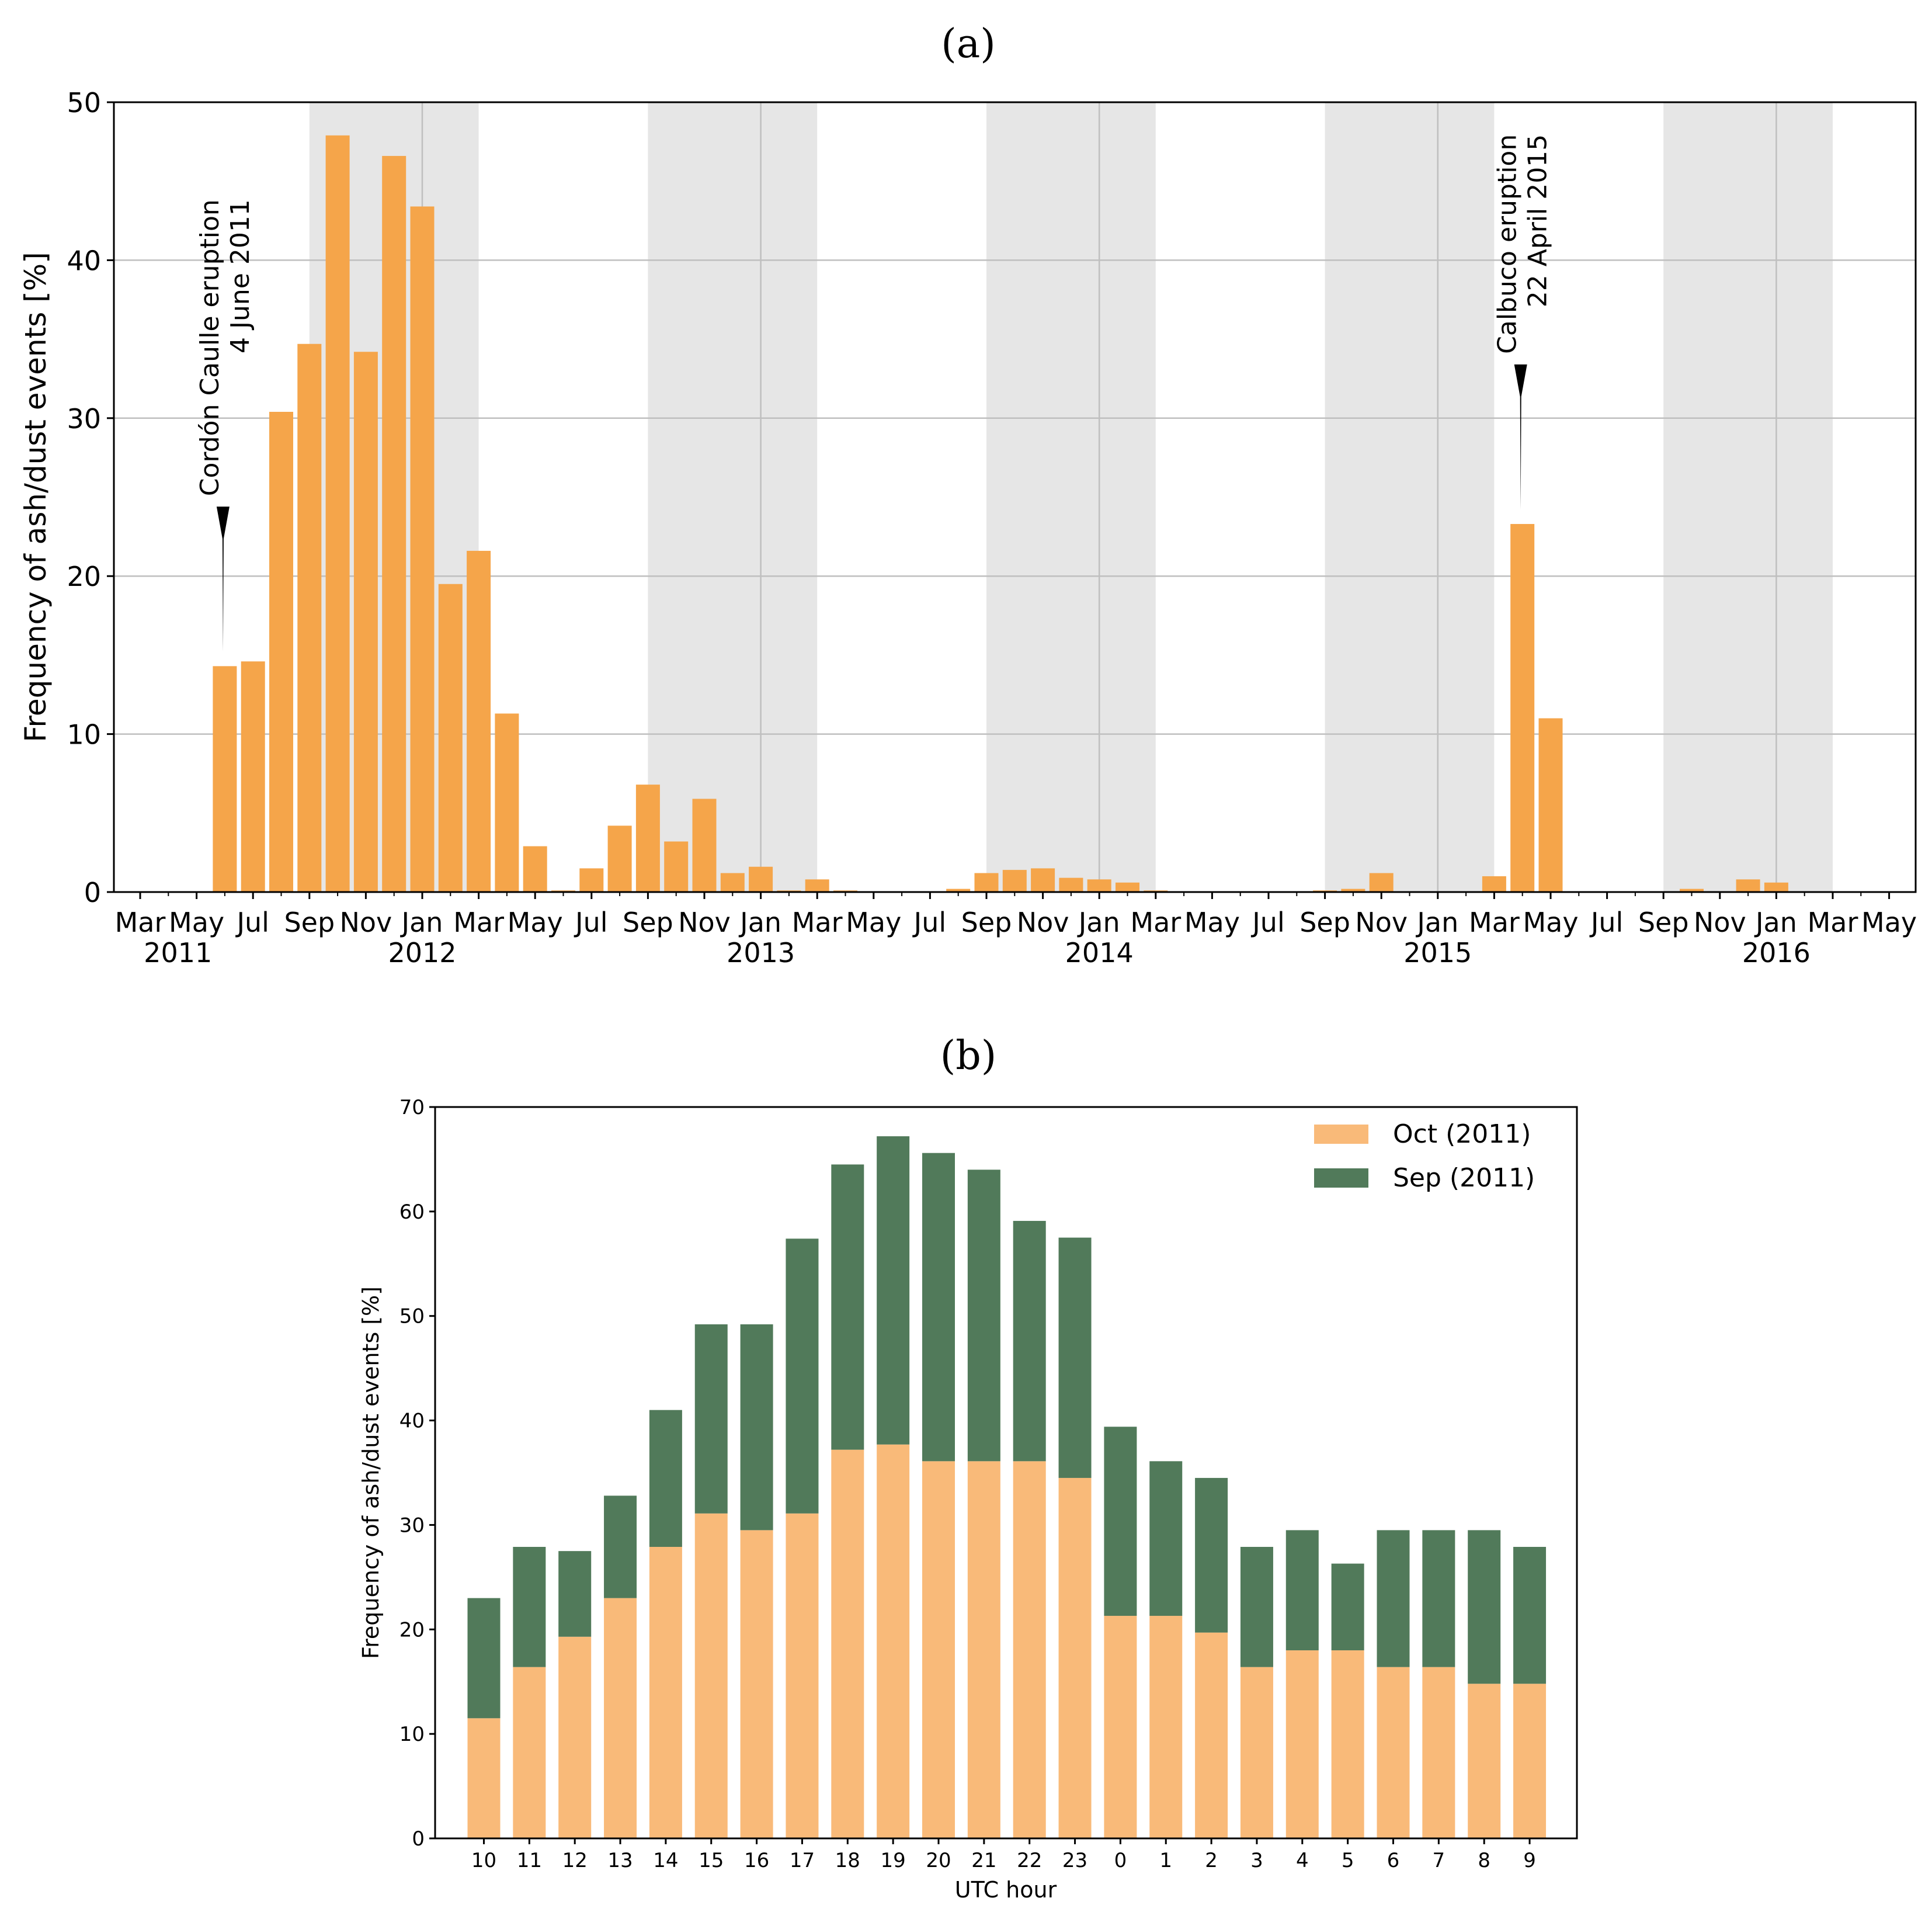  Describe the element at coordinates (412, 1212) in the screenshot. I see `y-tick-label: 60` at that location.